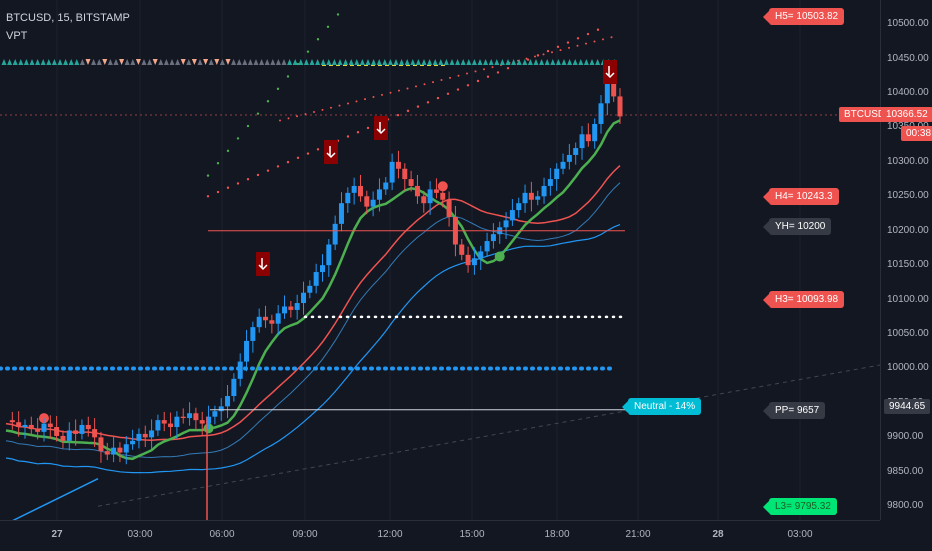 The height and width of the screenshot is (551, 932). Describe the element at coordinates (905, 437) in the screenshot. I see `price-tick: 9900.00` at that location.